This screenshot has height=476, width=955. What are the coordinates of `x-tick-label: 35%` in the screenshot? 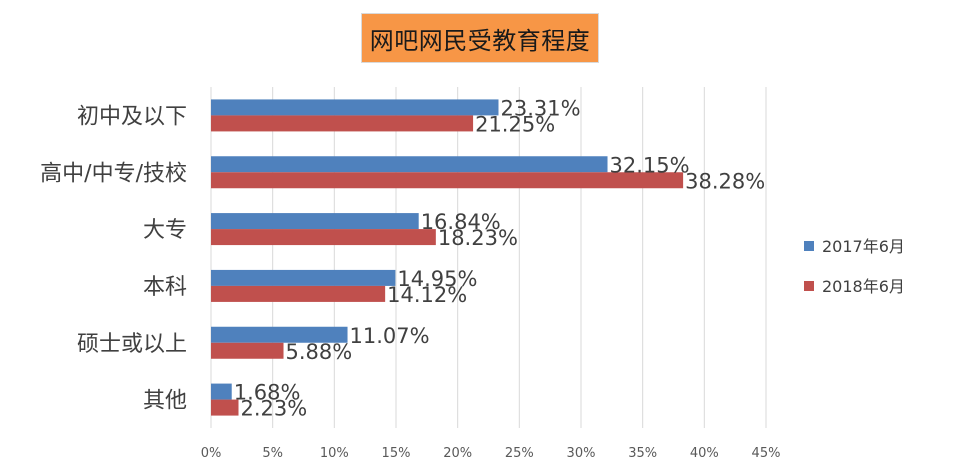 It's located at (642, 453).